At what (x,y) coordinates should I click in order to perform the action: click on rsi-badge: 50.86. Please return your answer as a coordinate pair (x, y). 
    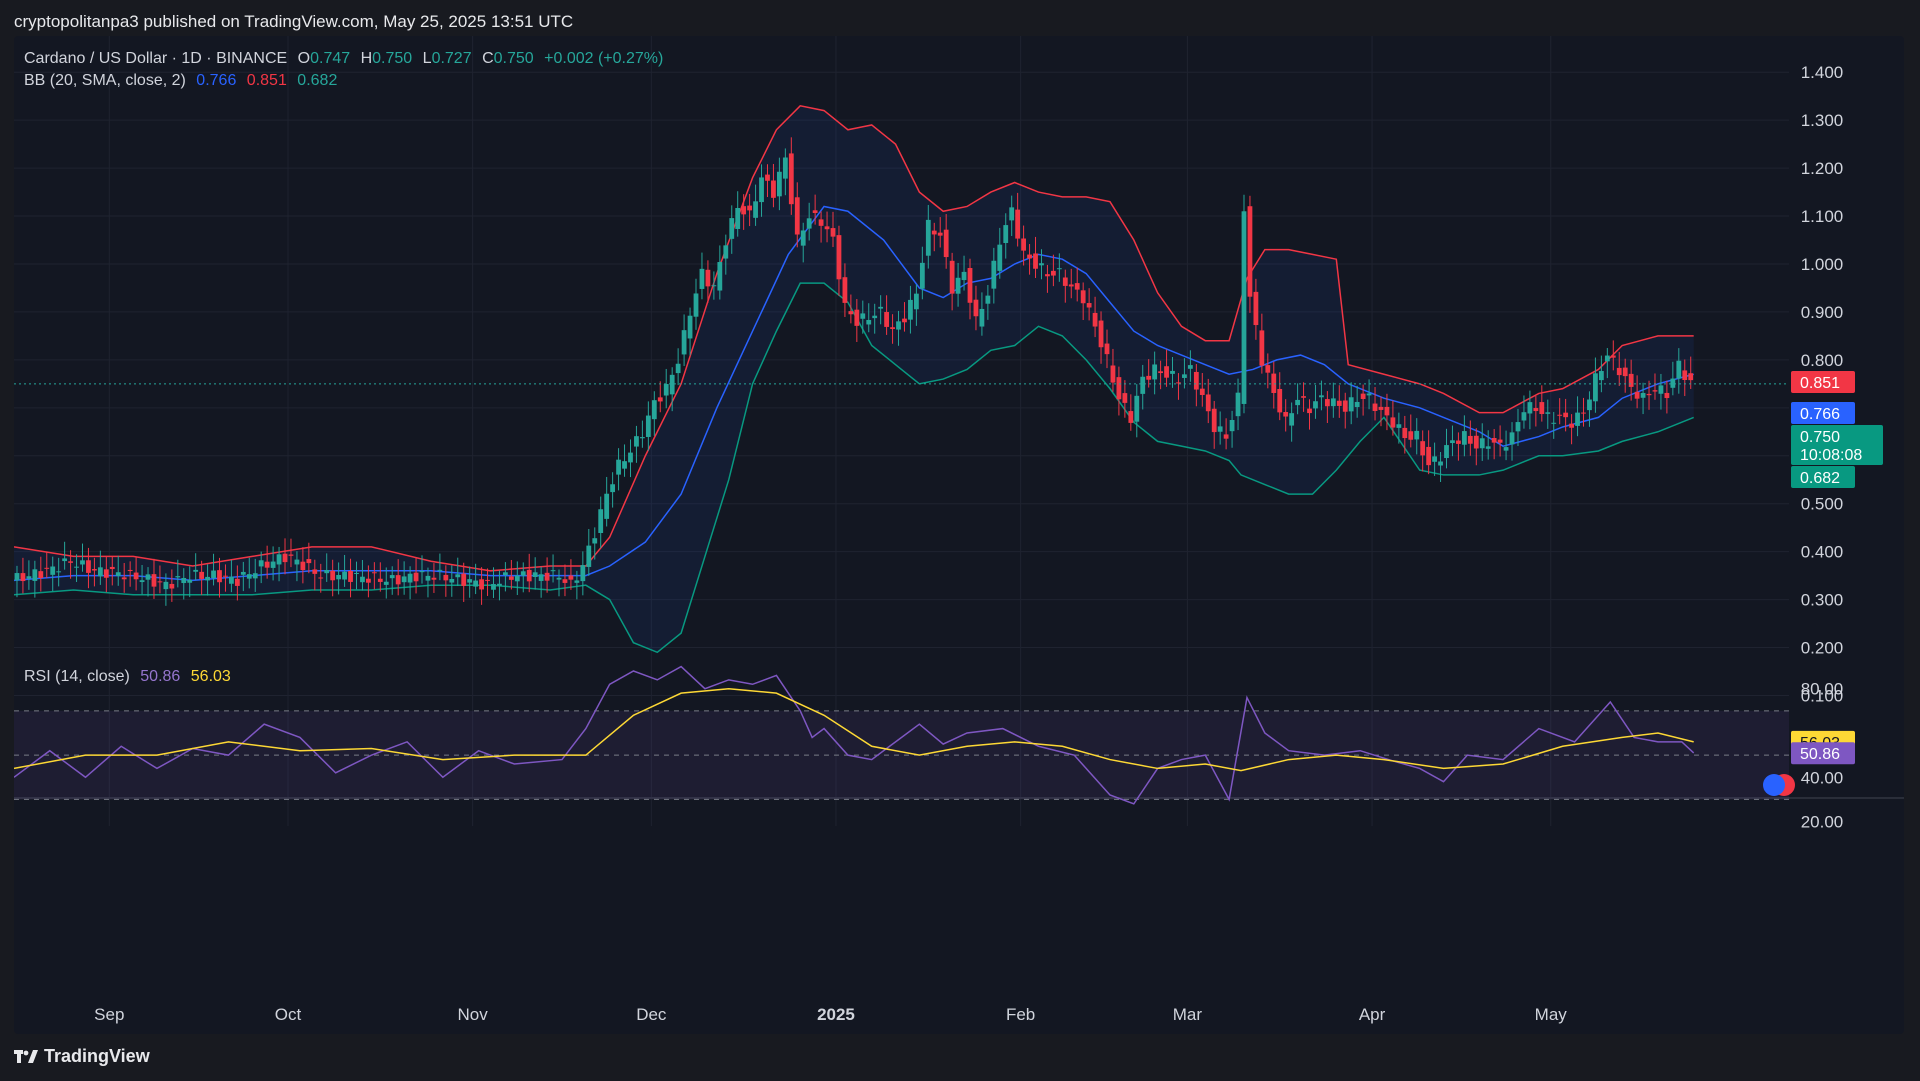
    Looking at the image, I should click on (1820, 754).